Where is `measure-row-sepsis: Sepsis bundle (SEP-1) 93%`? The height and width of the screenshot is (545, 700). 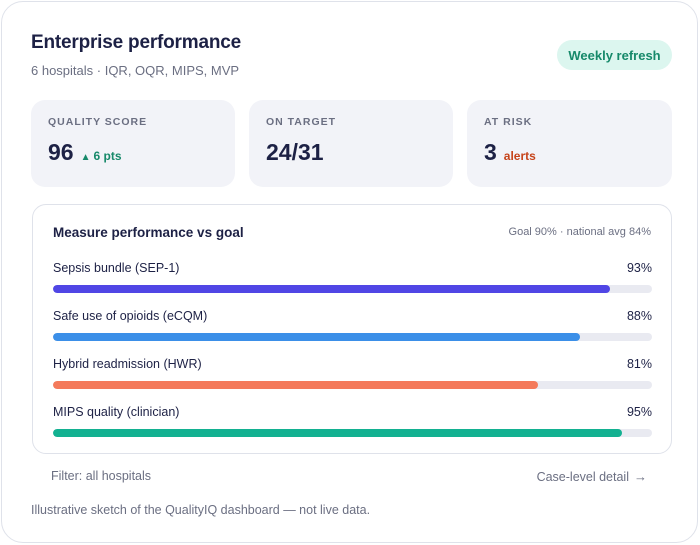 measure-row-sepsis: Sepsis bundle (SEP-1) 93% is located at coordinates (352, 281).